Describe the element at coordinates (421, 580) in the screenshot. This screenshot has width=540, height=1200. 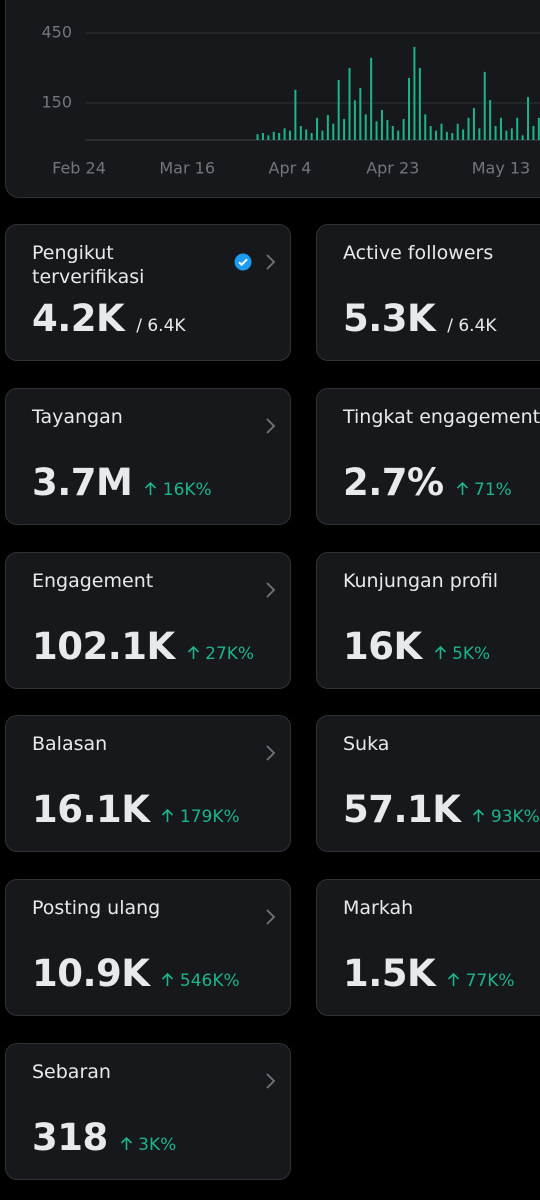
I see `card-title: Kunjungan profil` at that location.